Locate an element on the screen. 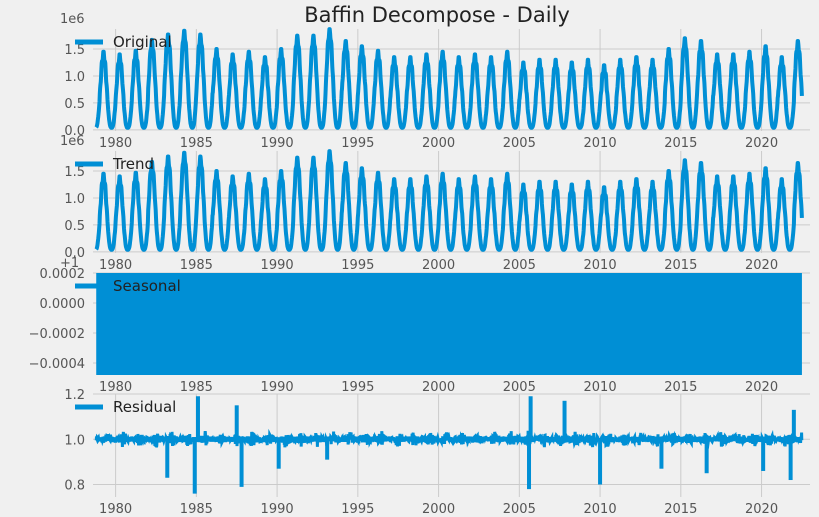 The image size is (819, 517). y-tick-label: 0.0000 is located at coordinates (63, 304).